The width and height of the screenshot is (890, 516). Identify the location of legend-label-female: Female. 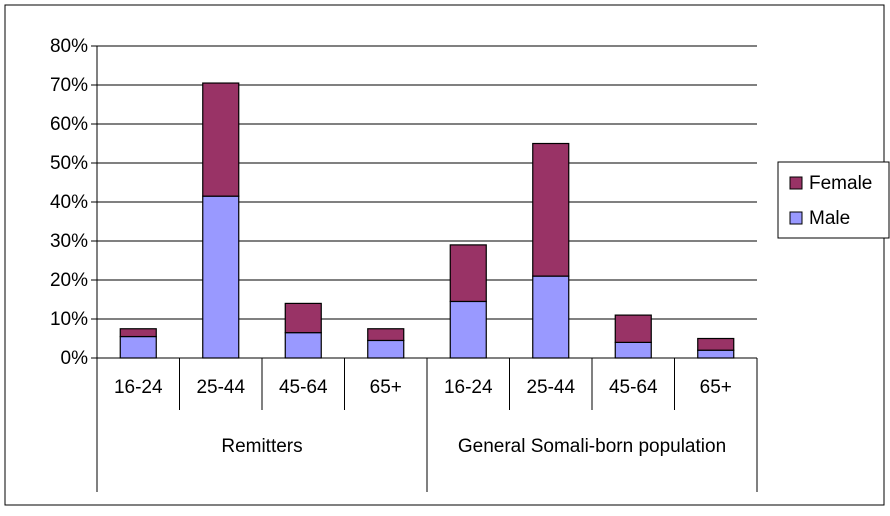
(840, 183).